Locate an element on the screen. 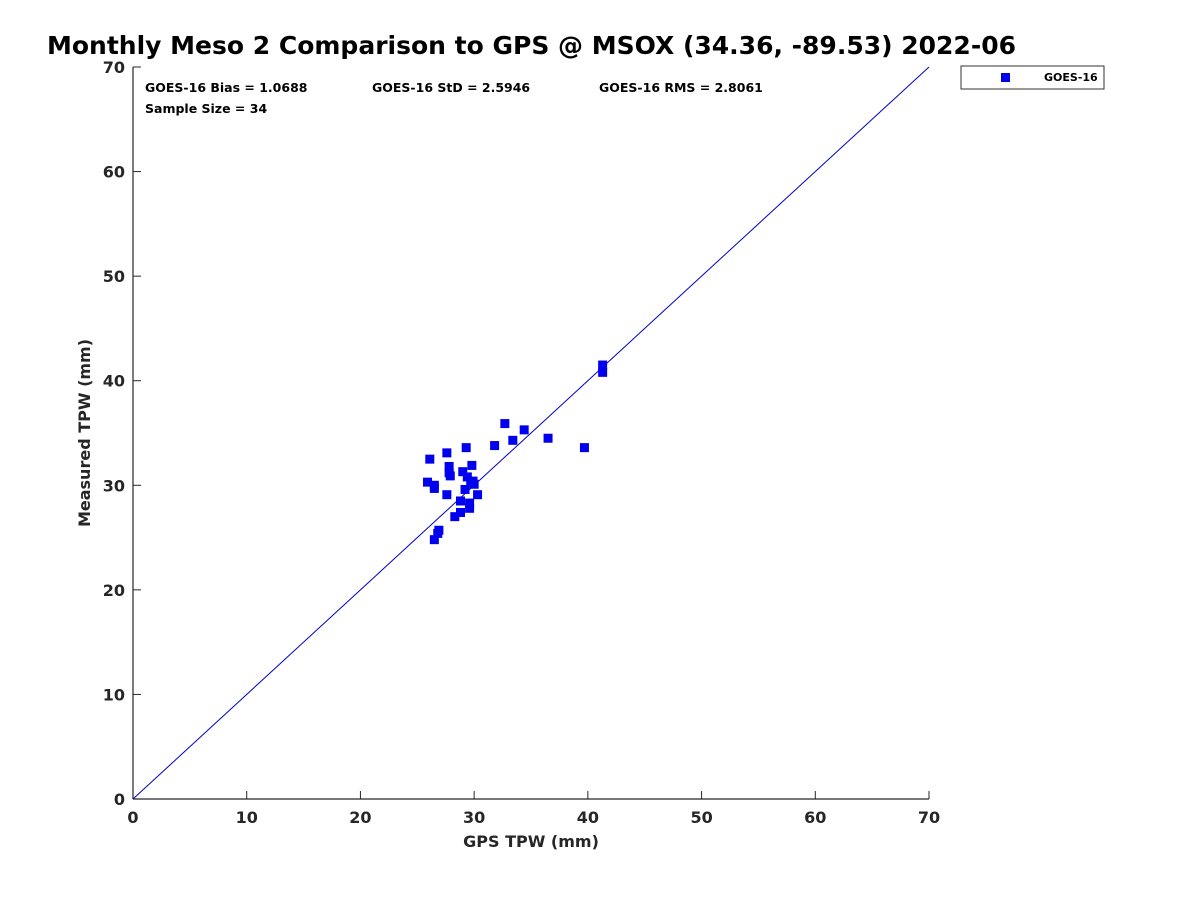 The width and height of the screenshot is (1200, 904). stat-bias: GOES-16 Bias = 1.0688 is located at coordinates (226, 87).